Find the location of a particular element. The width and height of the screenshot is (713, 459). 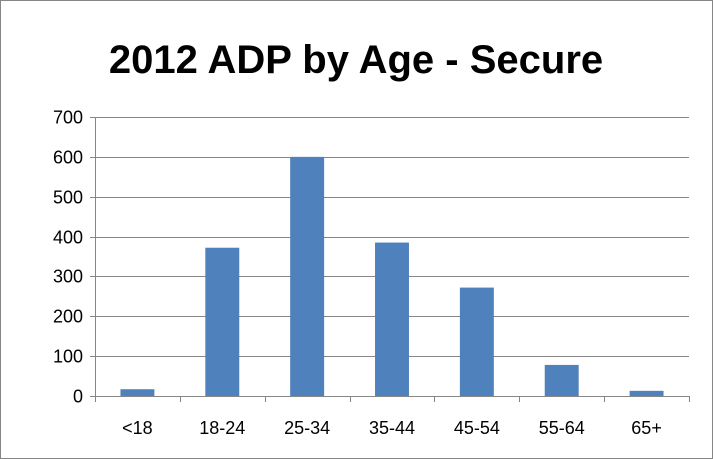

y-tick-label: 700 is located at coordinates (68, 118).